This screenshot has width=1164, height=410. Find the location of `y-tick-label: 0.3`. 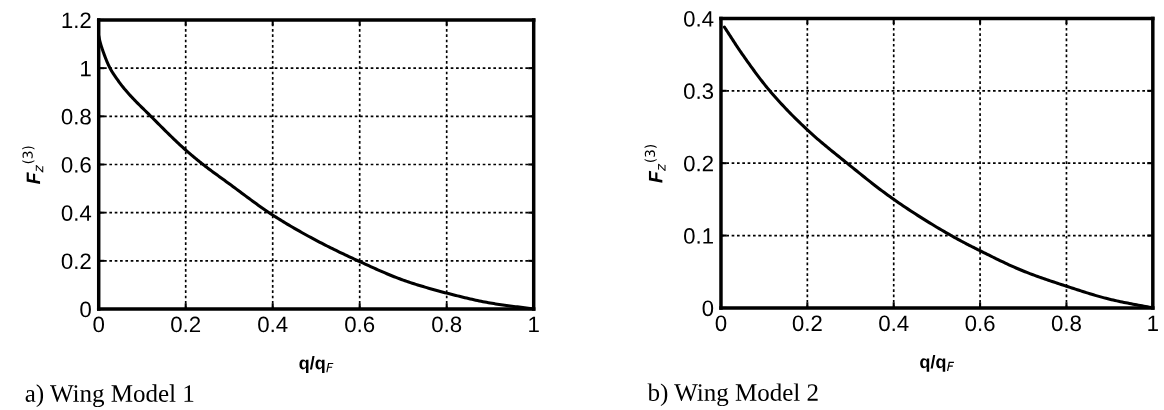

y-tick-label: 0.3 is located at coordinates (699, 91).